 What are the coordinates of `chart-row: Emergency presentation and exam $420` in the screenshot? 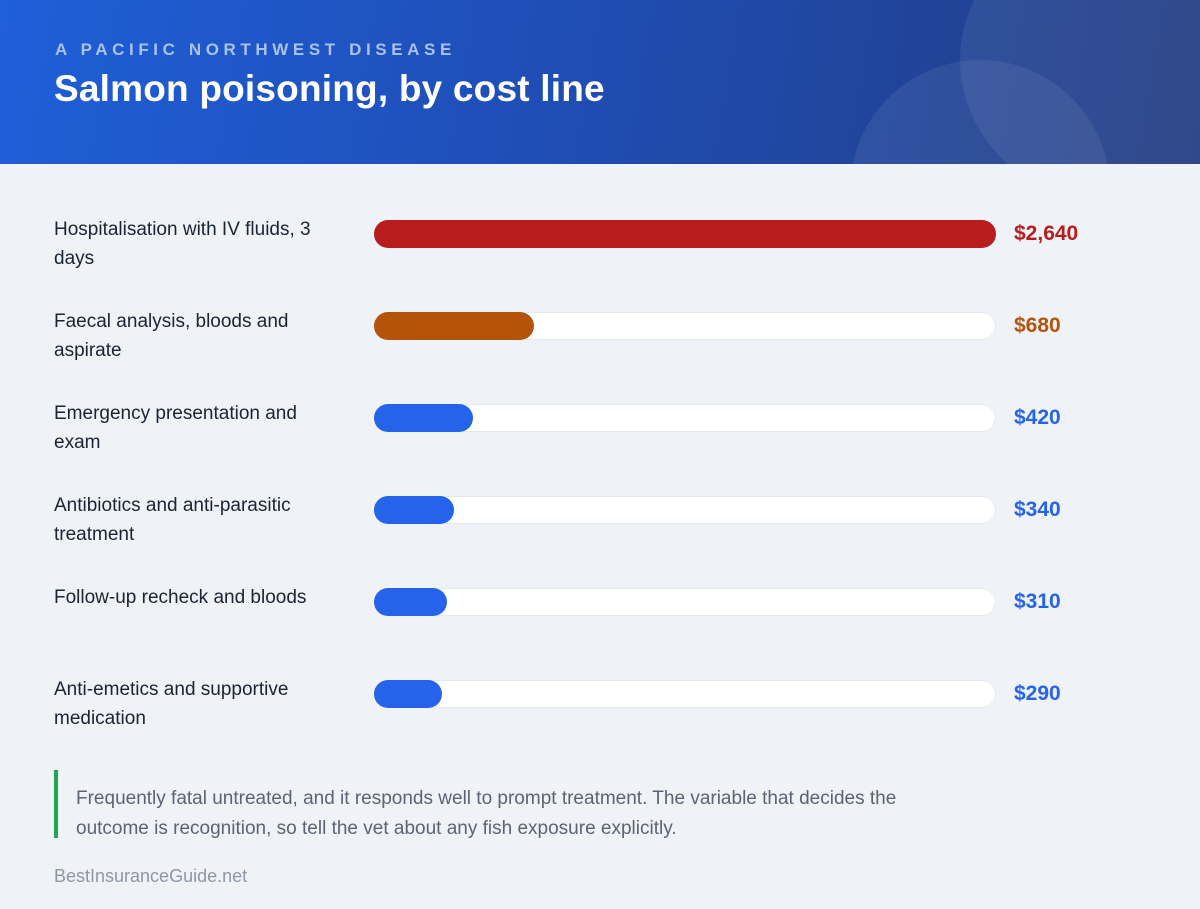 It's located at (600, 430).